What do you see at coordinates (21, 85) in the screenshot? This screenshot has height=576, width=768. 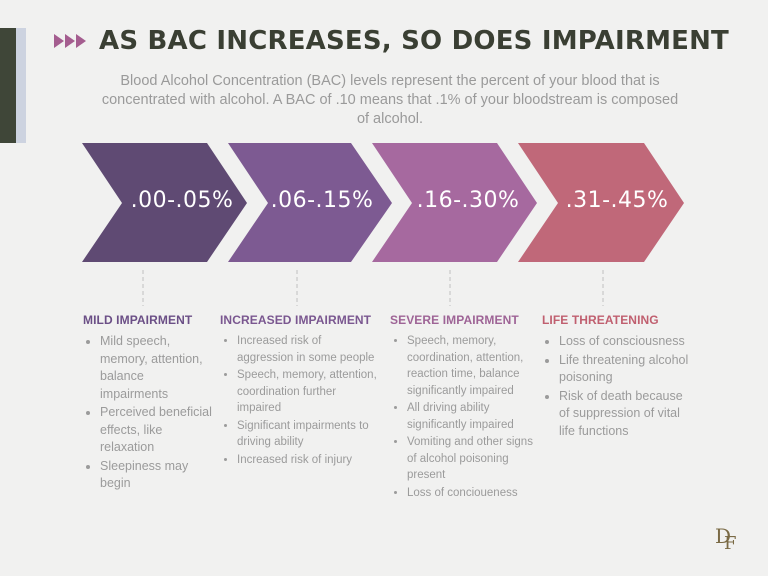 I see `side-accent-light` at bounding box center [21, 85].